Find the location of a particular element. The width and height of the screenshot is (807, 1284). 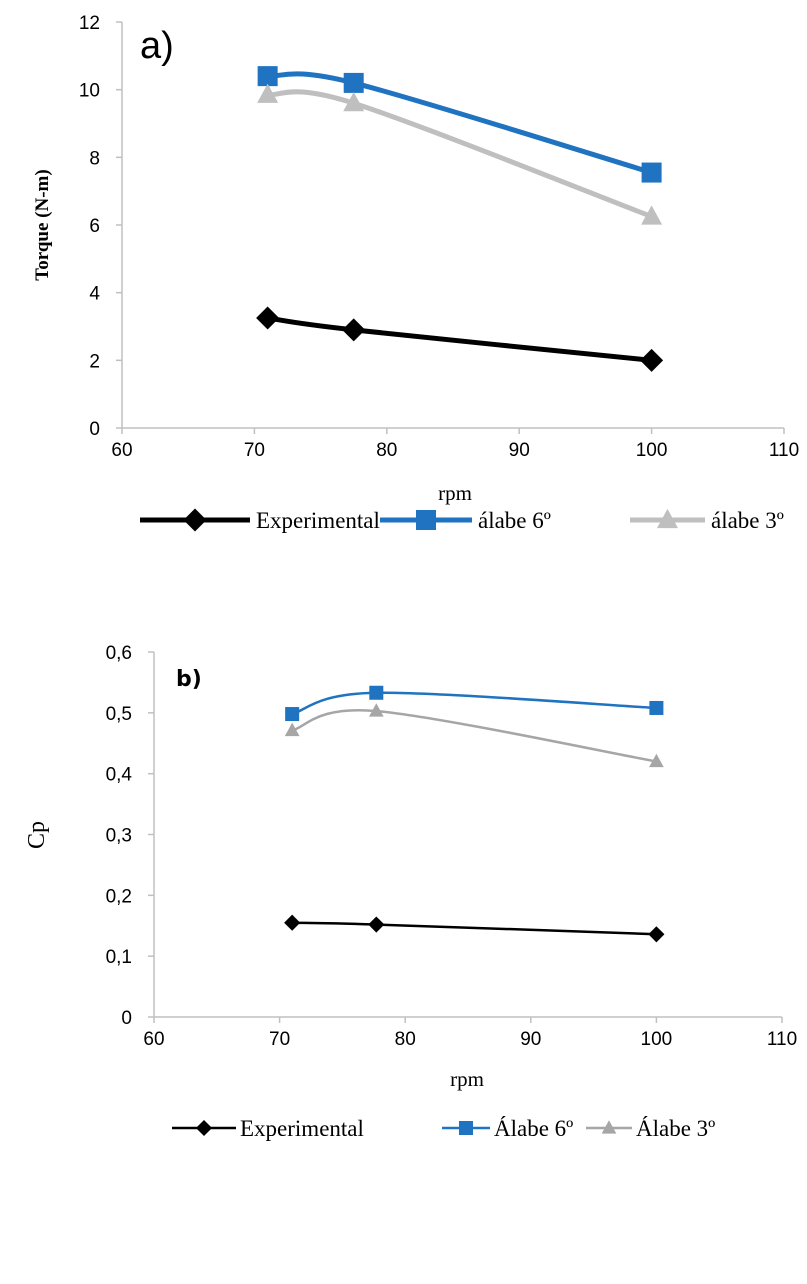

legend-item: álabe 6º is located at coordinates (465, 520).